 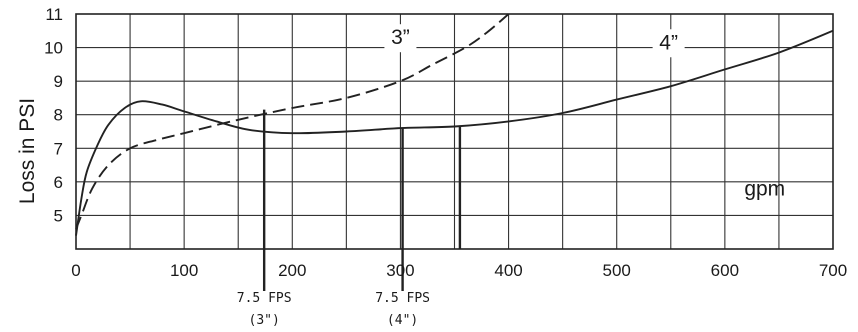 I want to click on x-tick-label: 400, so click(x=508, y=270).